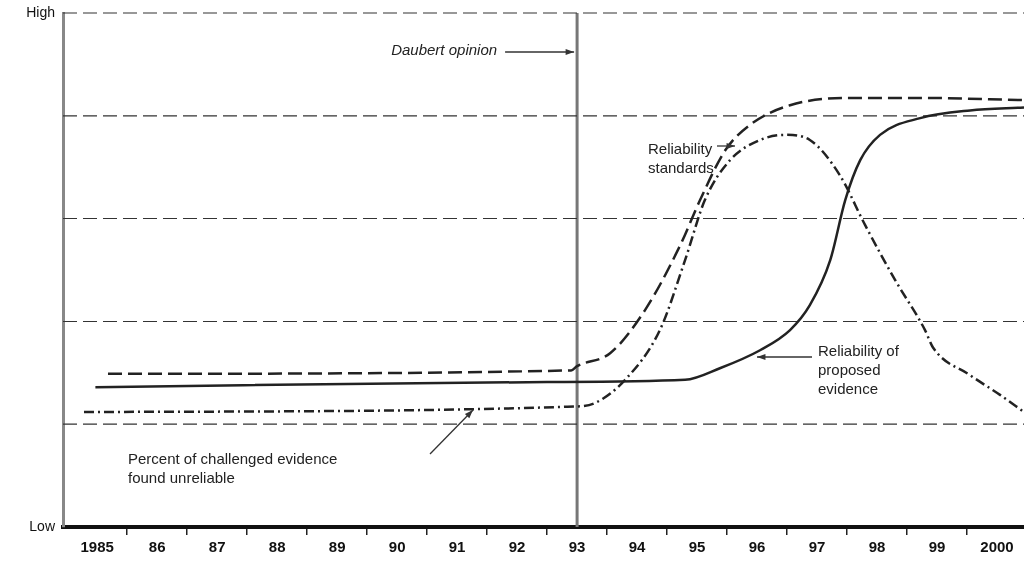  What do you see at coordinates (877, 547) in the screenshot?
I see `x-tick-label: 98` at bounding box center [877, 547].